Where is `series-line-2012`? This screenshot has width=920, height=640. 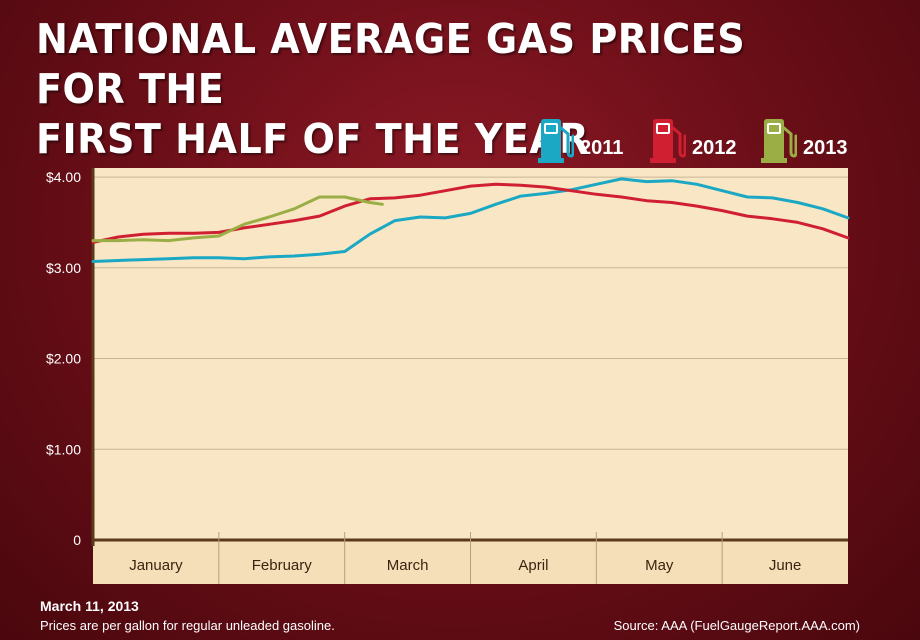
series-line-2012 is located at coordinates (470, 213).